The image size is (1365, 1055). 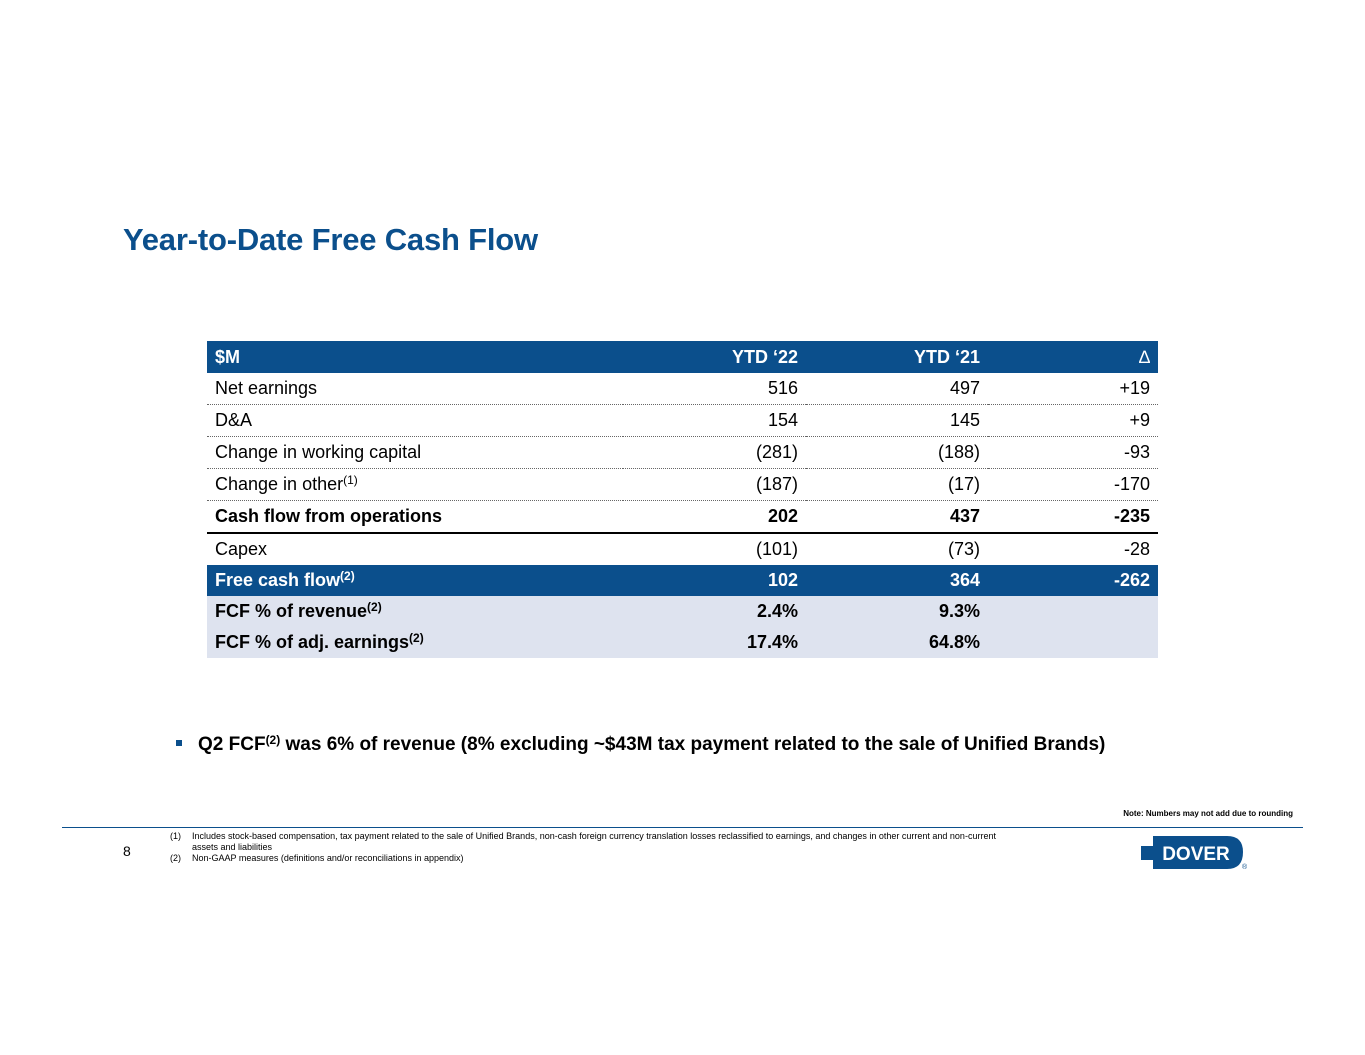 I want to click on table-row: Cash flow from operations 202 437 -235, so click(x=682, y=517).